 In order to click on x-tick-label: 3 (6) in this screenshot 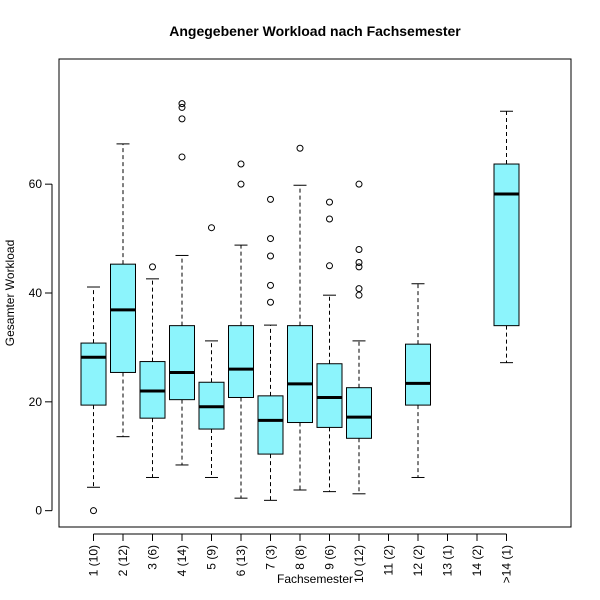, I will do `click(153, 557)`.